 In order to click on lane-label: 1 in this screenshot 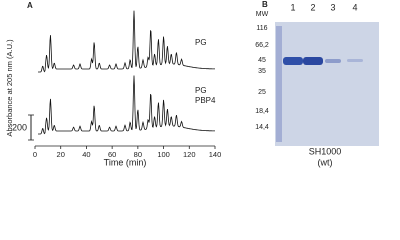, I will do `click(292, 7)`.